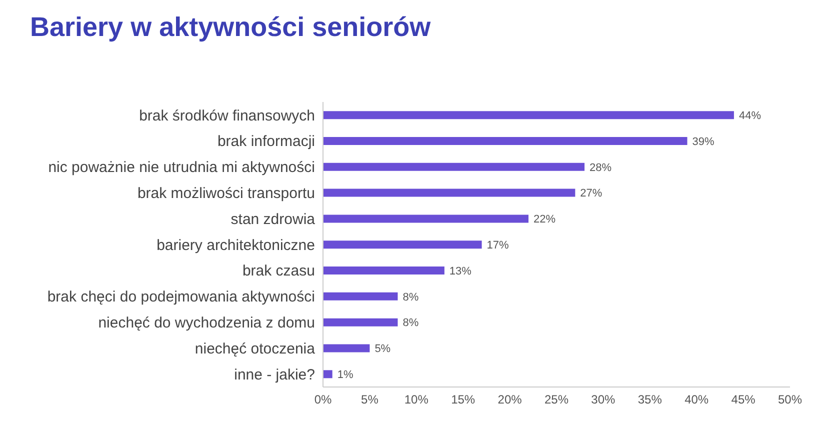 This screenshot has height=433, width=828. What do you see at coordinates (743, 399) in the screenshot?
I see `x-tick-label: 45%` at bounding box center [743, 399].